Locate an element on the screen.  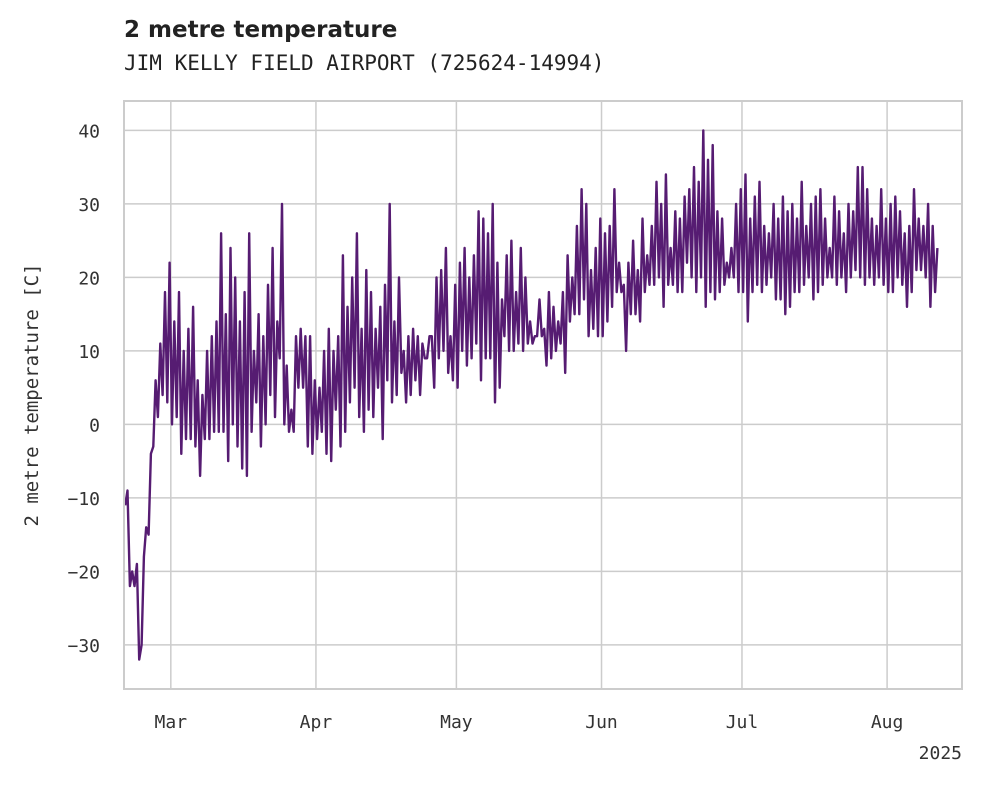
x-tick-label: Apr is located at coordinates (316, 722).